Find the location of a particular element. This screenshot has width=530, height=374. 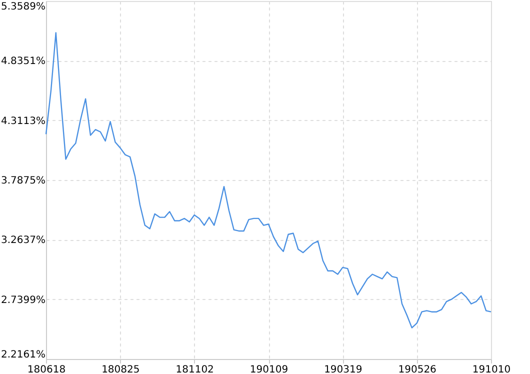

y-tick-label: 5.3589% is located at coordinates (23, 7).